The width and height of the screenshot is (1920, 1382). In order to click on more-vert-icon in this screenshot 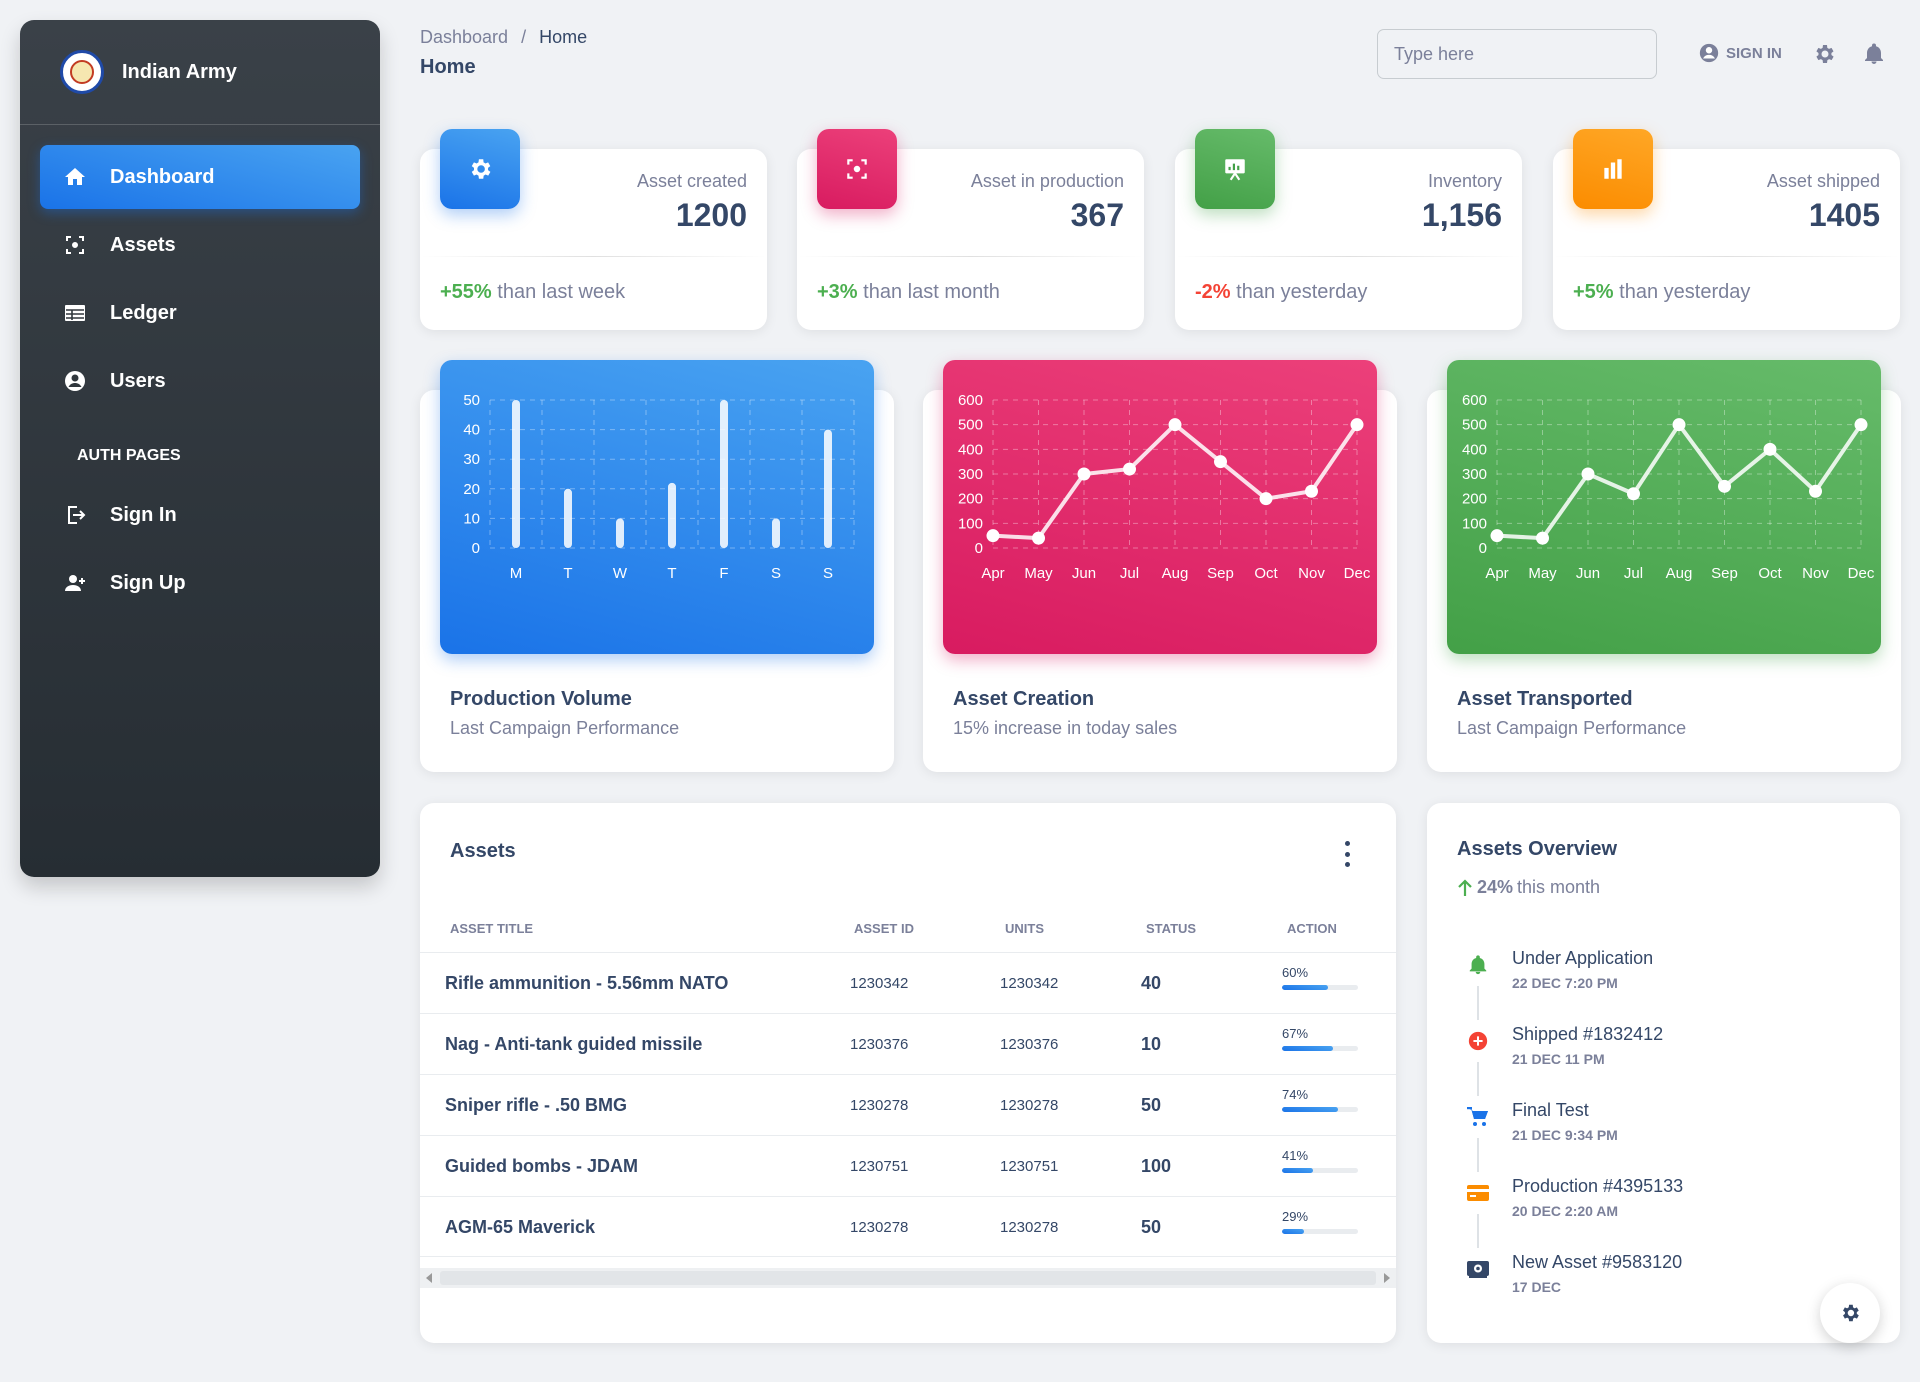, I will do `click(1347, 854)`.